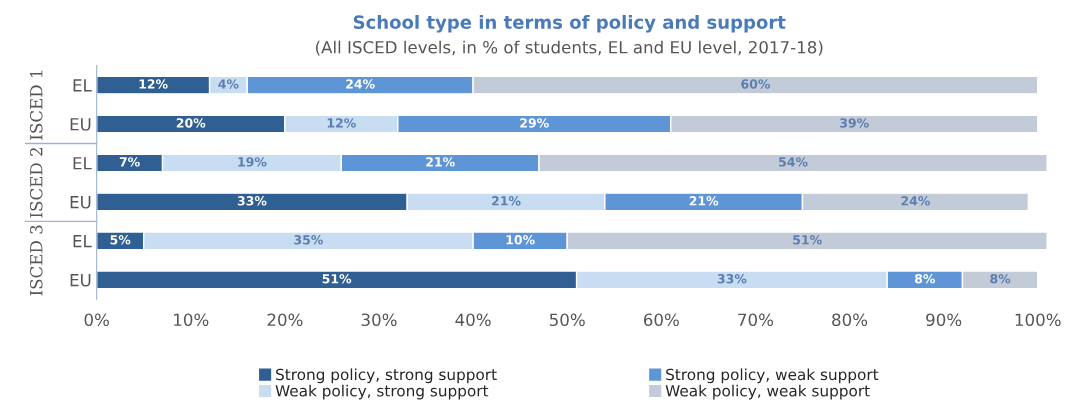  What do you see at coordinates (661, 320) in the screenshot?
I see `x-tick-label: 60%` at bounding box center [661, 320].